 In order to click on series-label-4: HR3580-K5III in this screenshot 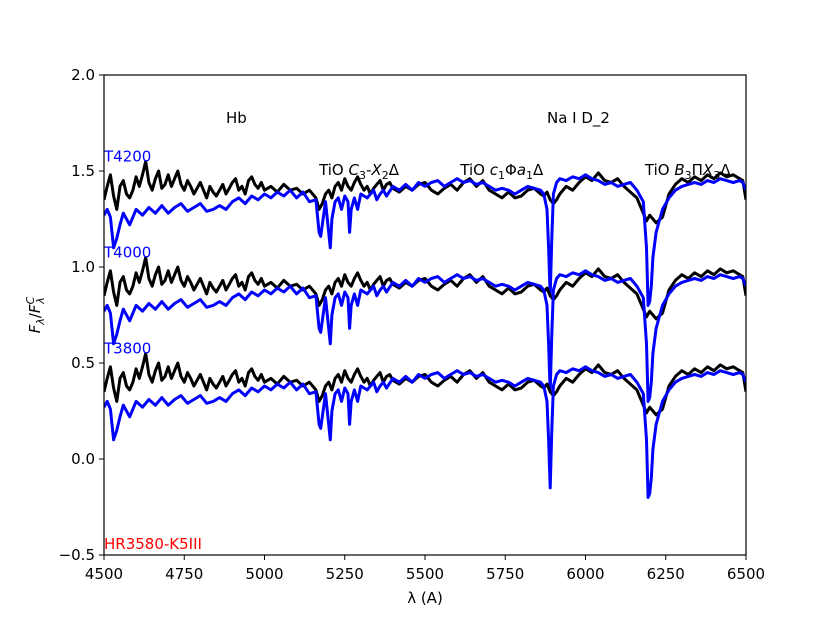, I will do `click(153, 544)`.